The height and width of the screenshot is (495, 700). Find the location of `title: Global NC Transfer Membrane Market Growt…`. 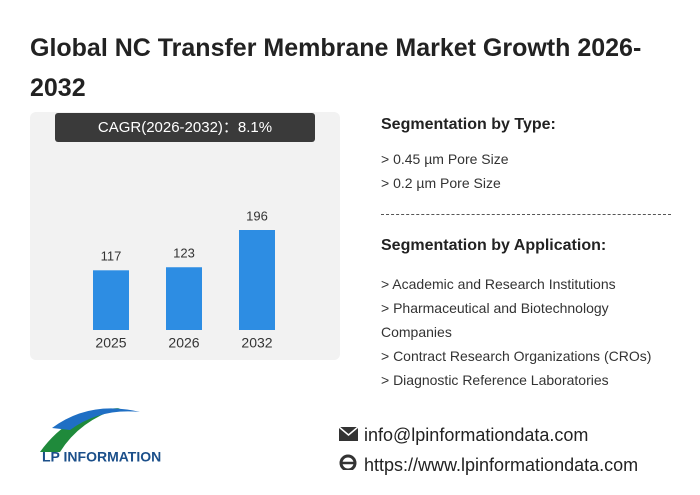

title: Global NC Transfer Membrane Market Growt… is located at coordinates (336, 68).